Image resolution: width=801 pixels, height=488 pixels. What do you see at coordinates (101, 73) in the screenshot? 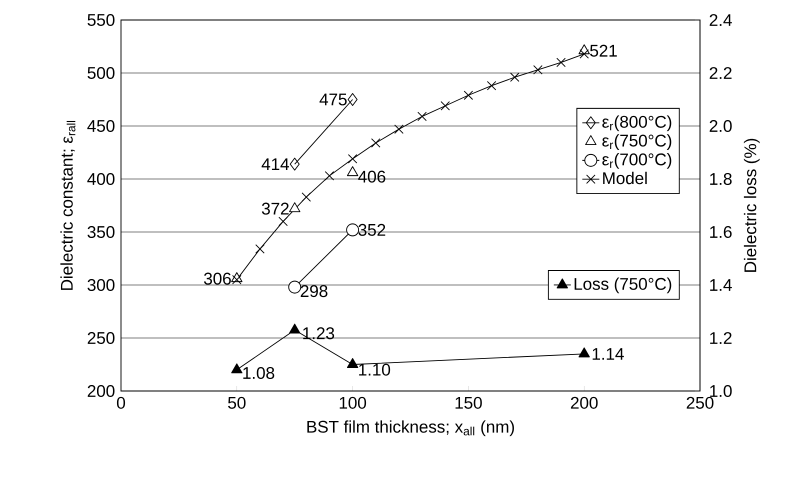
I see `y-tick-label: 500` at bounding box center [101, 73].